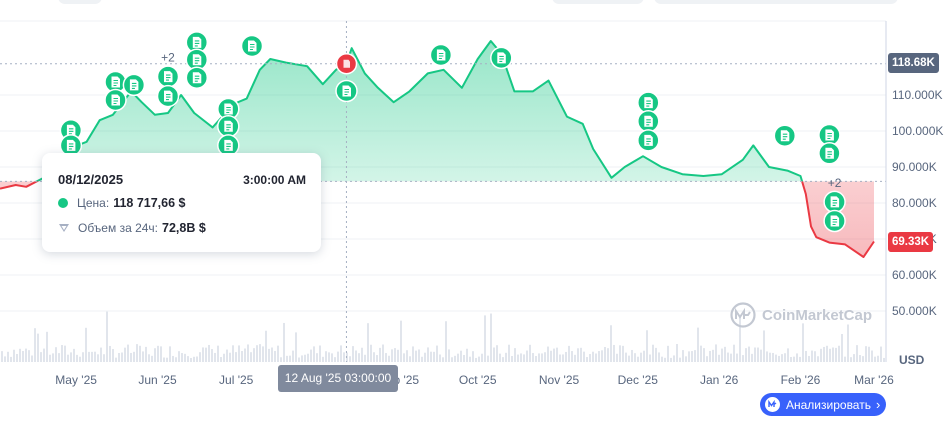 The height and width of the screenshot is (426, 948). What do you see at coordinates (911, 242) in the screenshot?
I see `last-price-tag: 69.33K` at bounding box center [911, 242].